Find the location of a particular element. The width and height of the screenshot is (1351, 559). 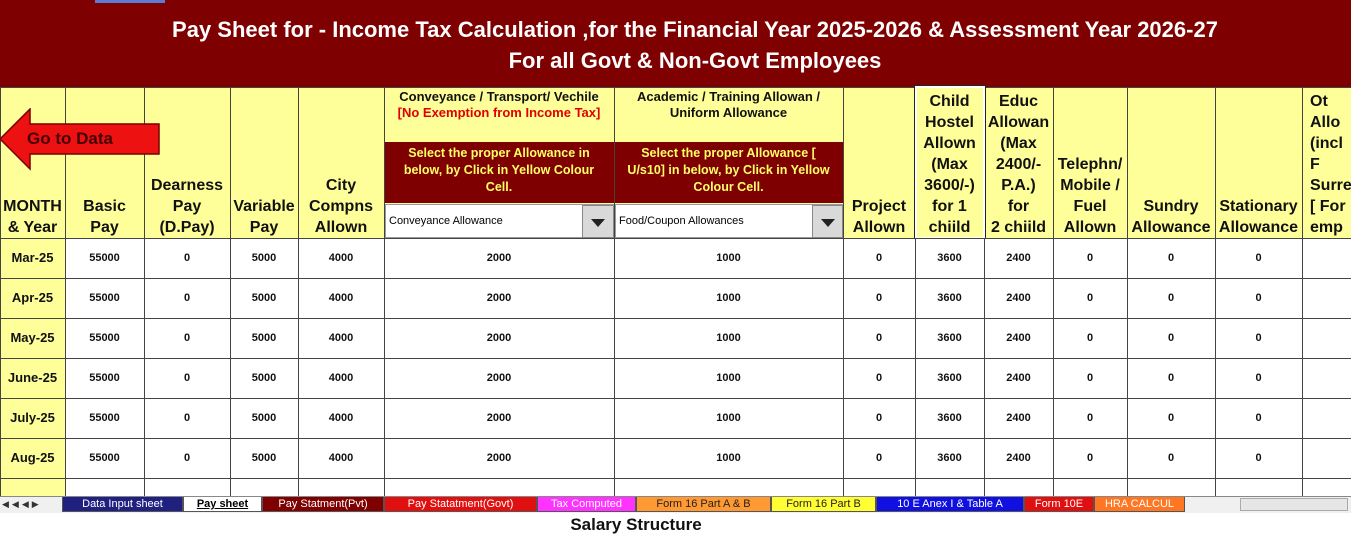

instruction-text: Cell. is located at coordinates (499, 187).